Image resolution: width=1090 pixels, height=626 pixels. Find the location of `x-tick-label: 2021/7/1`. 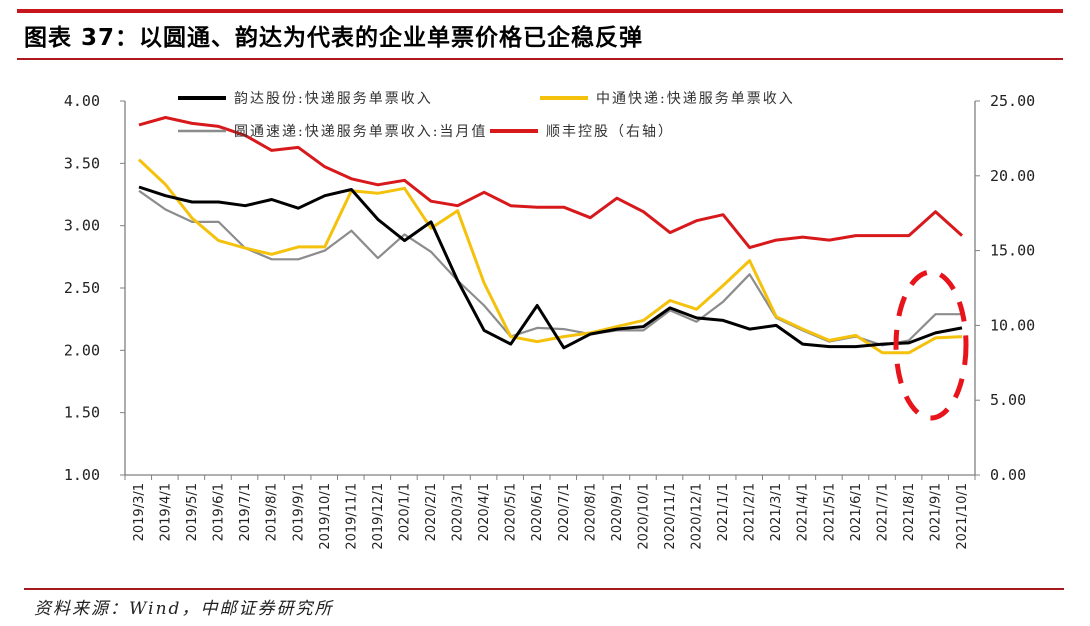

x-tick-label: 2021/7/1 is located at coordinates (882, 512).